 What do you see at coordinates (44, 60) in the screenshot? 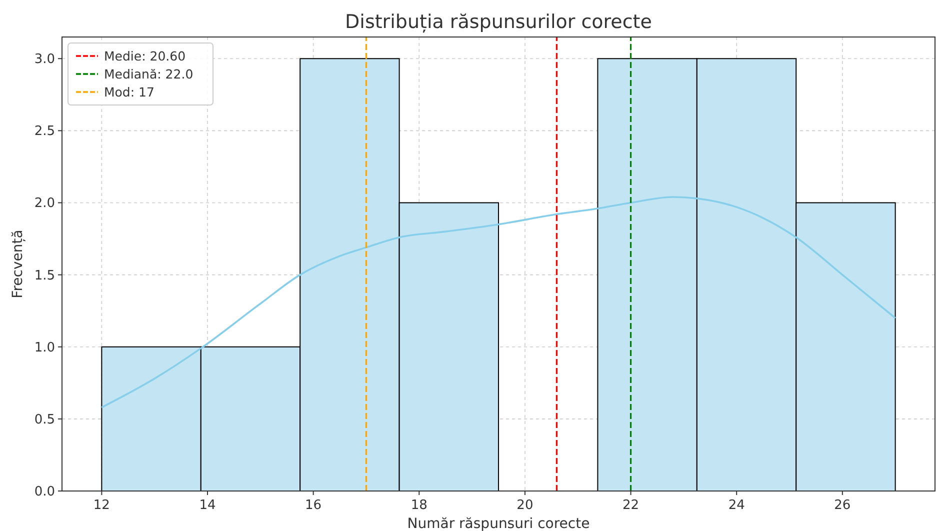
I see `y-tick-label: 3.0` at bounding box center [44, 60].